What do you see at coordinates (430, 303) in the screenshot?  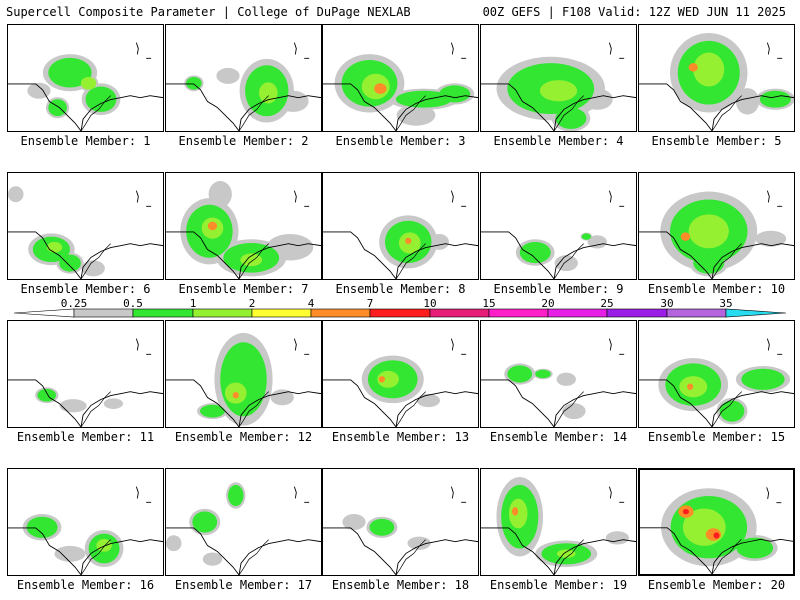 I see `colorbar-tick-label: 10` at bounding box center [430, 303].